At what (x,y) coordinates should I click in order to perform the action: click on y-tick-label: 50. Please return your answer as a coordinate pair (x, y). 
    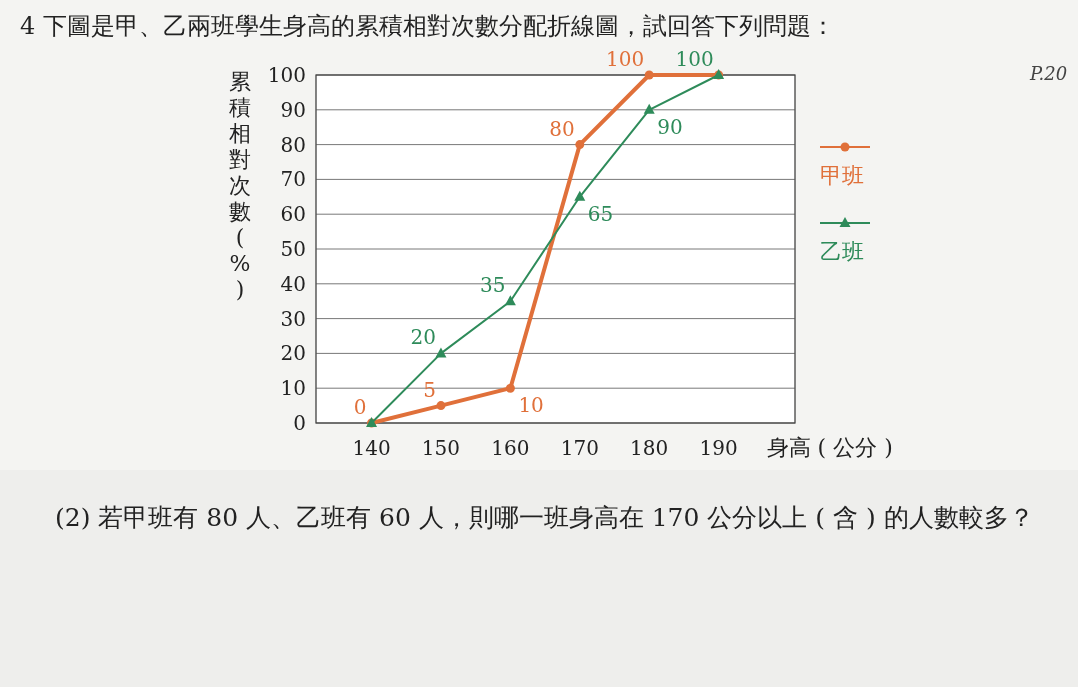
    Looking at the image, I should click on (293, 249).